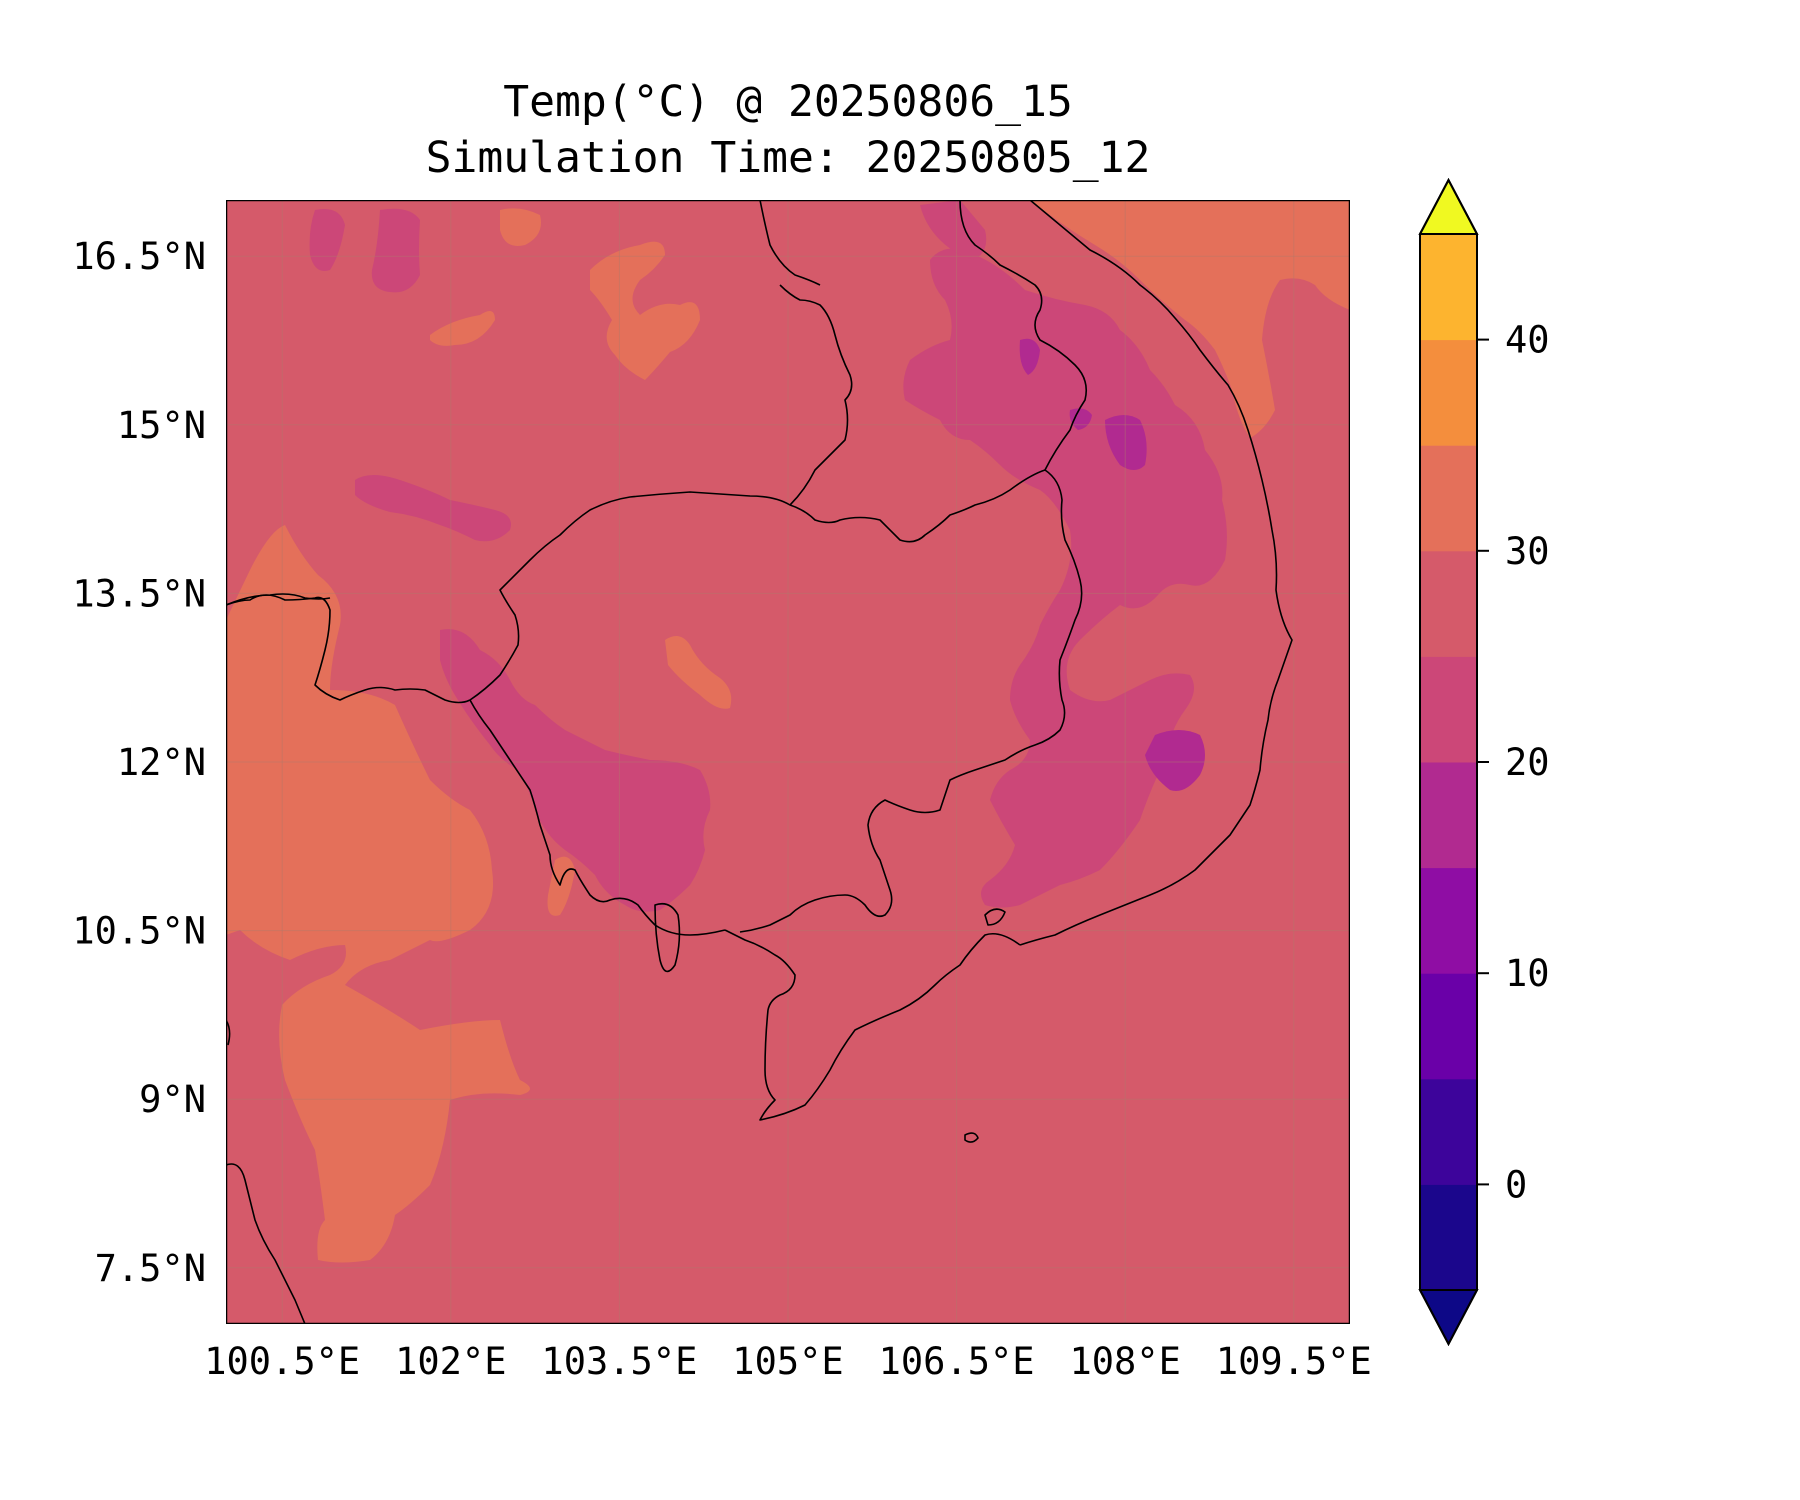  Describe the element at coordinates (266, 1243) in the screenshot. I see `west-coast-fragment` at that location.